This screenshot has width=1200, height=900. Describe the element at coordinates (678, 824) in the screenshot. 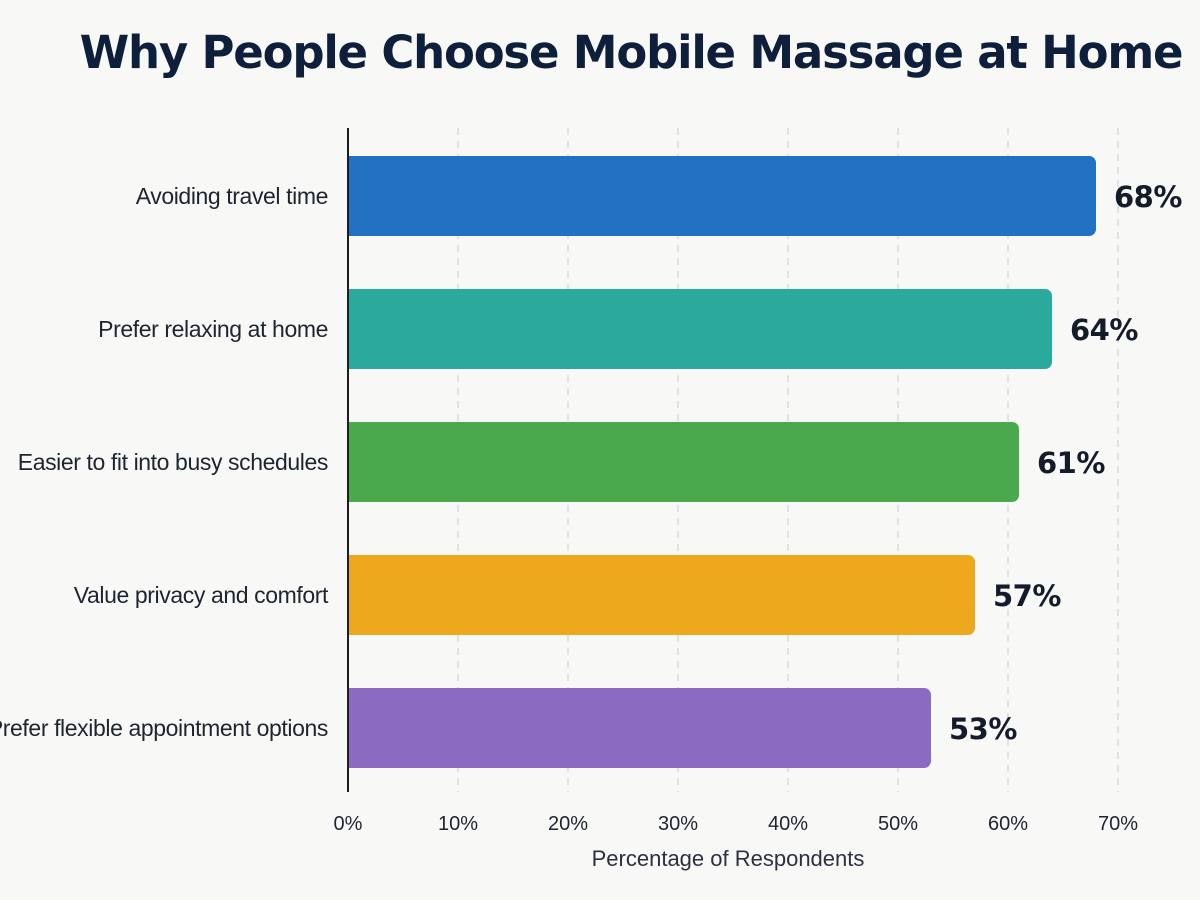

I see `x-tick-label-30: 30%` at that location.